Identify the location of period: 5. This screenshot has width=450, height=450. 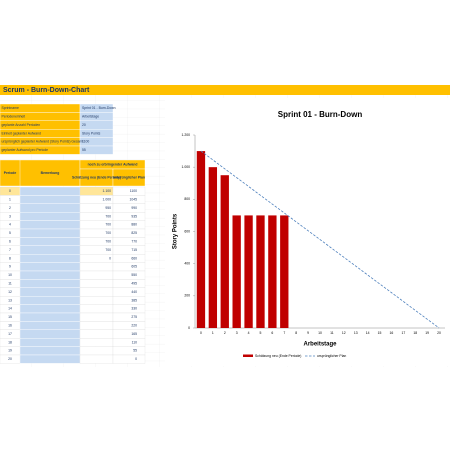
(10, 233).